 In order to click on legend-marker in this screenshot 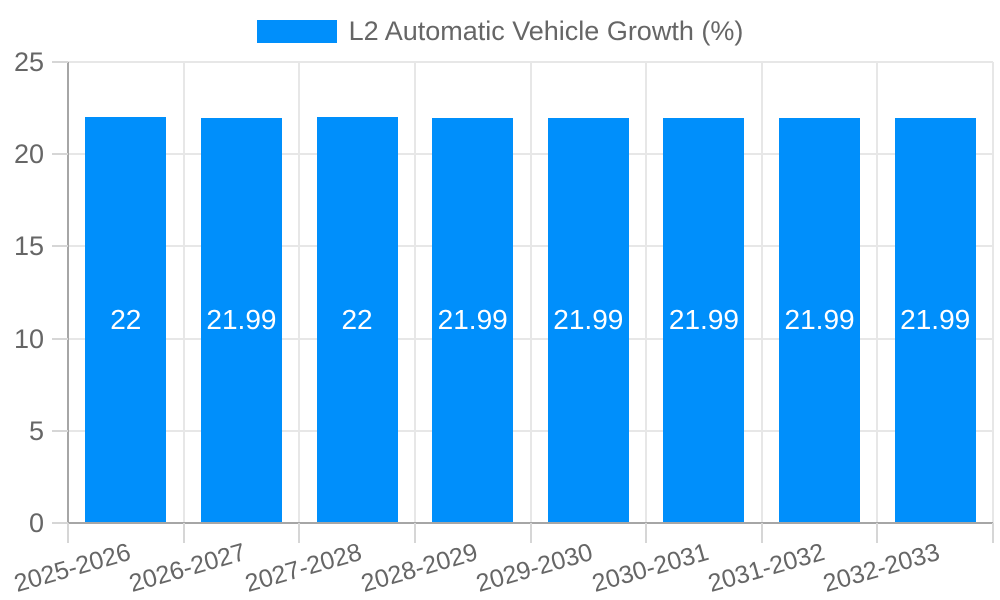, I will do `click(296, 31)`.